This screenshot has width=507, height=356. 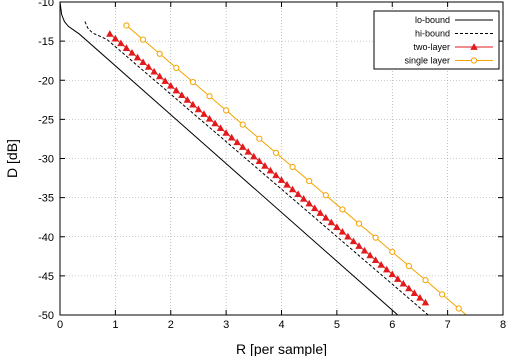 I want to click on legend-item-single-layer: single layer, so click(x=448, y=61).